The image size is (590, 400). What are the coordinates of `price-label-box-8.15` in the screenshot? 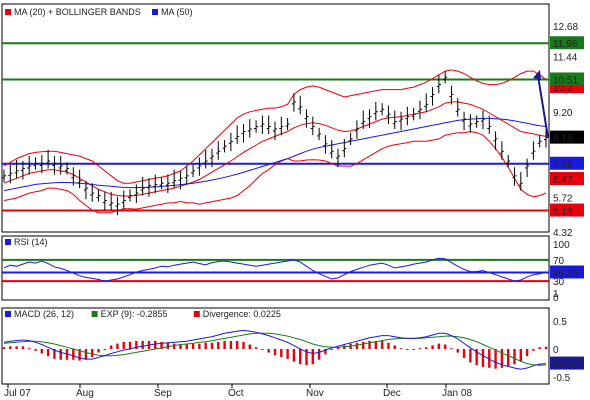 It's located at (567, 137).